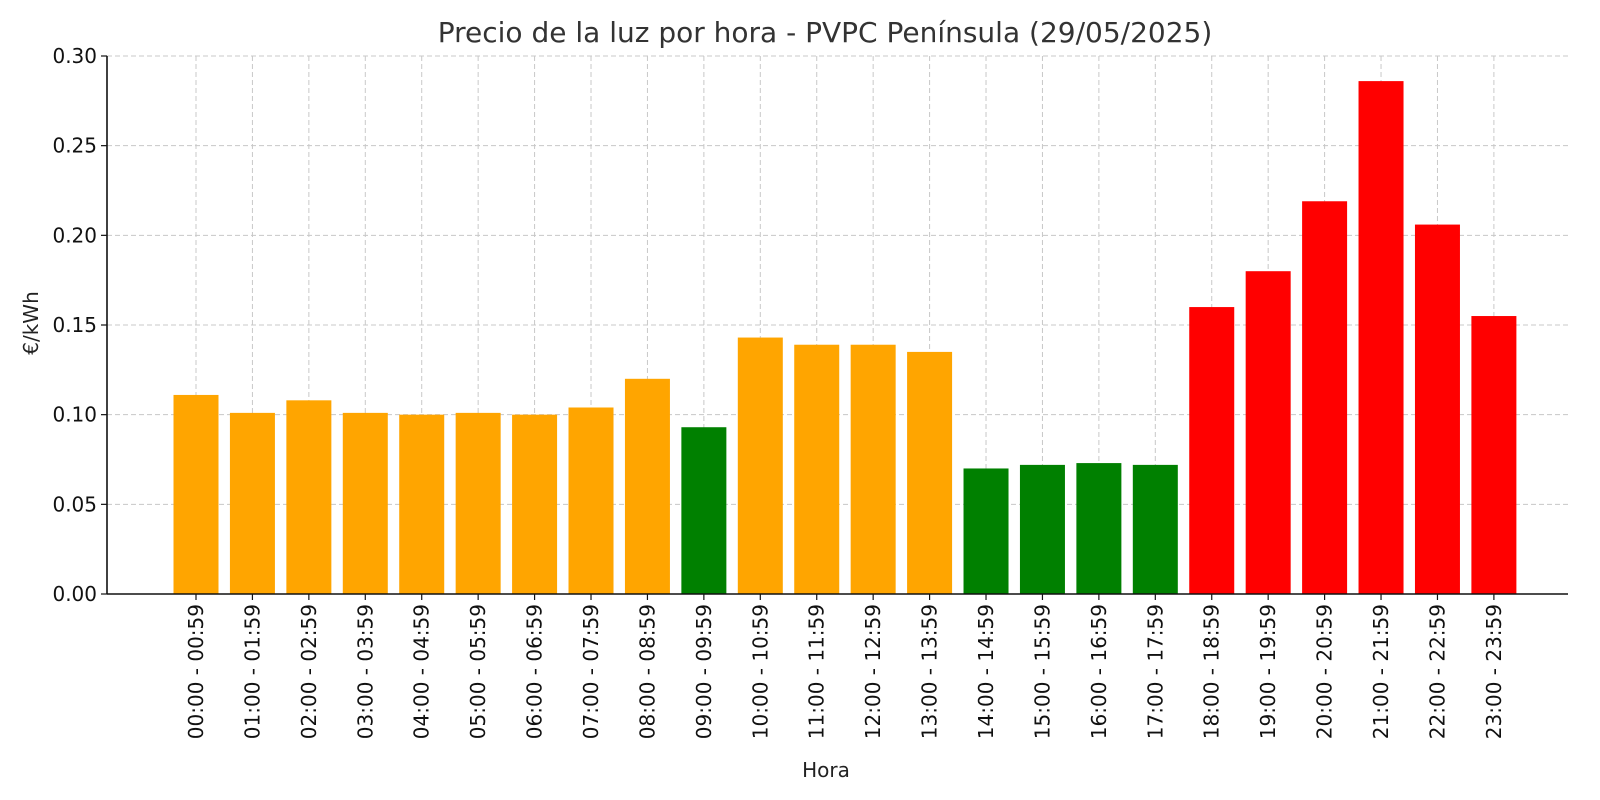 This screenshot has height=800, width=1600. I want to click on y-tick-labels: 0.00 0.05 0.10 0.15 0.20 0.25 0.30, so click(74, 325).